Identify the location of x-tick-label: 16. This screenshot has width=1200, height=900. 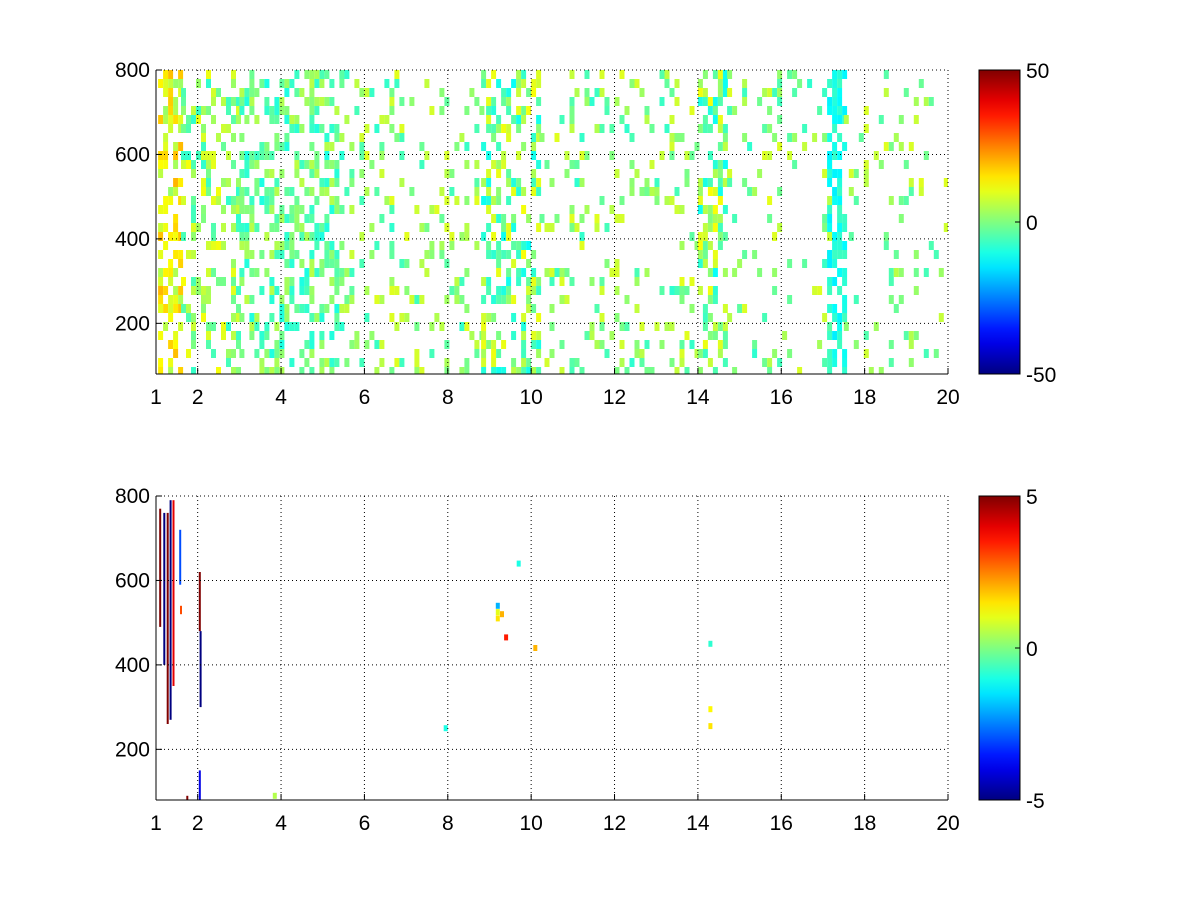
(781, 823).